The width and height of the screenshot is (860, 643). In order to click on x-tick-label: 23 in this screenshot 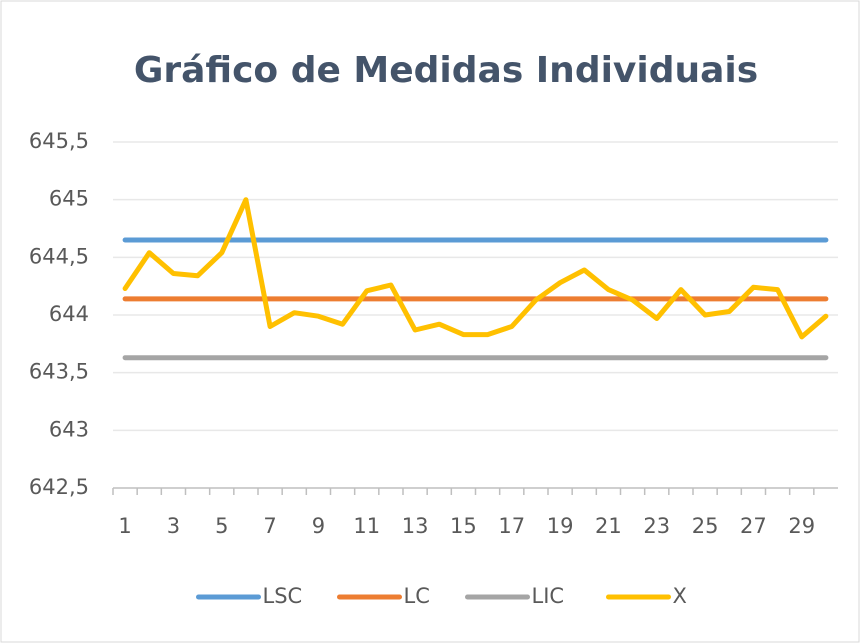, I will do `click(656, 526)`.